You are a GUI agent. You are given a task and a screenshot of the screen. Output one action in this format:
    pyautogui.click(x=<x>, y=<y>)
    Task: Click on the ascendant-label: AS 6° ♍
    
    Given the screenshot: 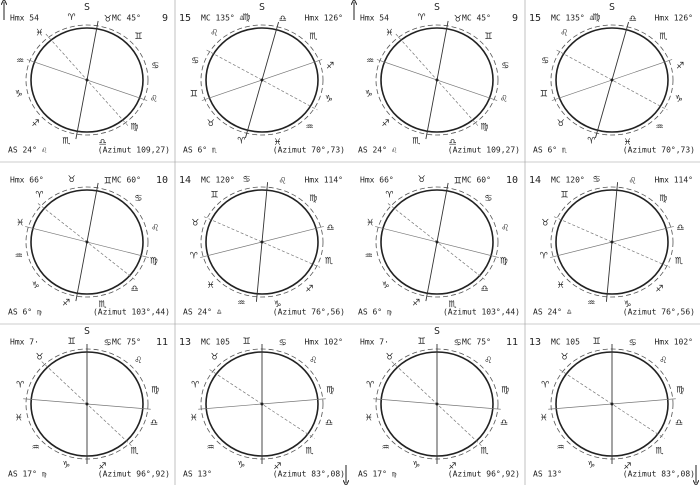 What is the action you would take?
    pyautogui.click(x=375, y=312)
    